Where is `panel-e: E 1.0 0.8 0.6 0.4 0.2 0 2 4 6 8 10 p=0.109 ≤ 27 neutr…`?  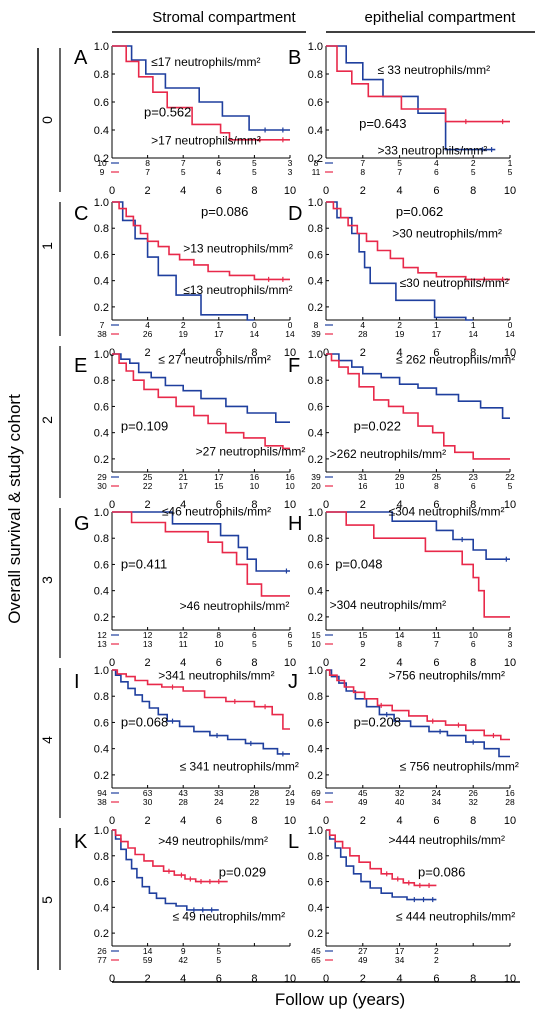 panel-e: E 1.0 0.8 0.6 0.4 0.2 0 2 4 6 8 10 p=0.109 ≤ 27 neutr… is located at coordinates (189, 430).